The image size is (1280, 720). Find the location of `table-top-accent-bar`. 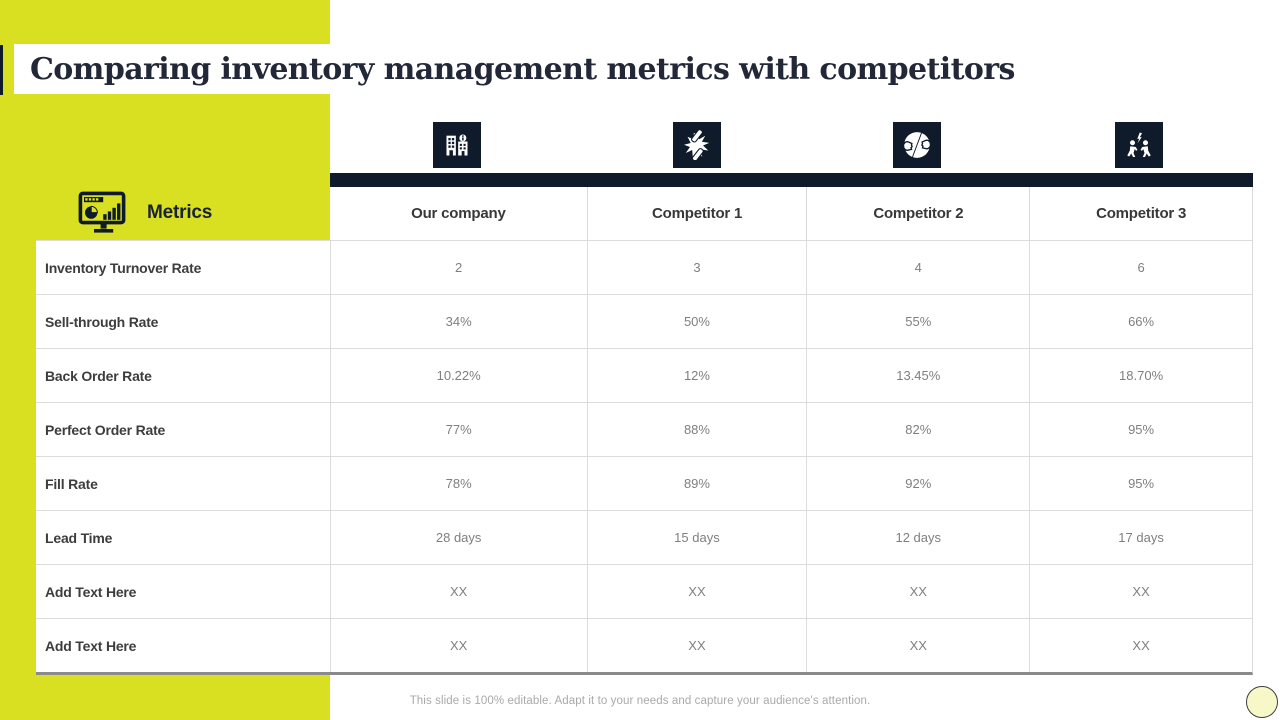

table-top-accent-bar is located at coordinates (791, 180).